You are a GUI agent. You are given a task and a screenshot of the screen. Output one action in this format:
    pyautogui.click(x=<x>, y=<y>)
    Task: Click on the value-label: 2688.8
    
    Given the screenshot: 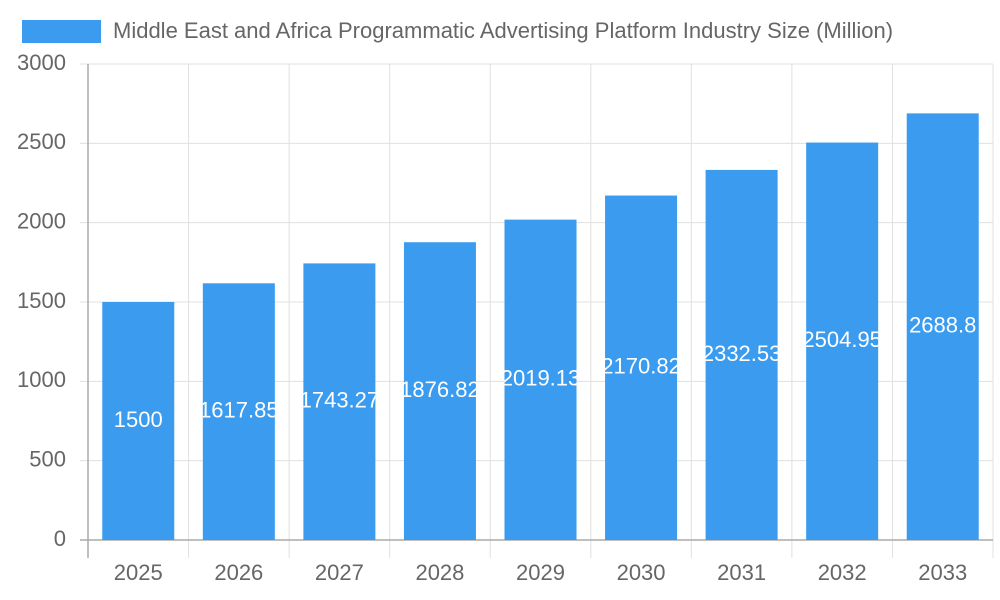 What is the action you would take?
    pyautogui.click(x=942, y=325)
    